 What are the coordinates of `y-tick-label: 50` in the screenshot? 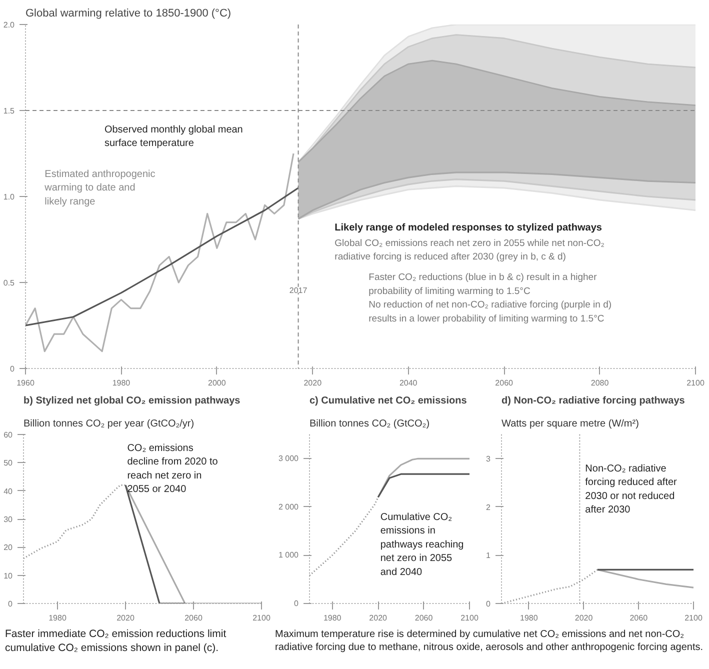 It's located at (9, 463).